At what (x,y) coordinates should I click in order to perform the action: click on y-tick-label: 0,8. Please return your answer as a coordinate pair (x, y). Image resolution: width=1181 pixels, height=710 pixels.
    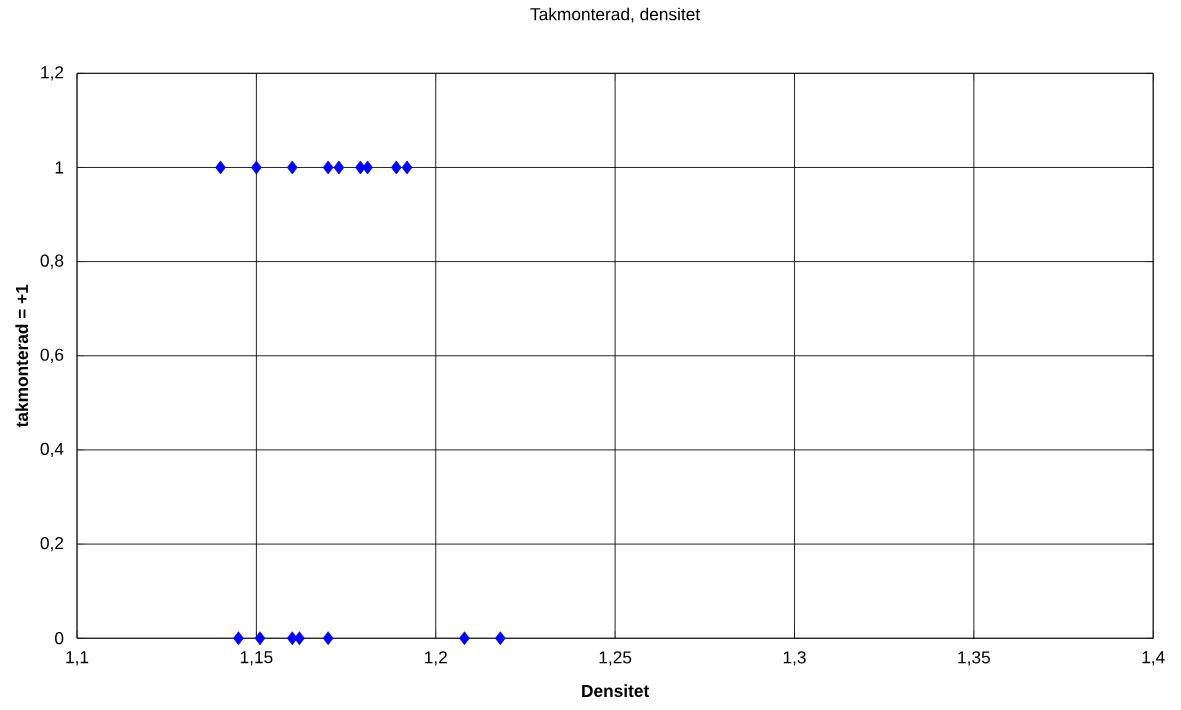
    Looking at the image, I should click on (52, 261).